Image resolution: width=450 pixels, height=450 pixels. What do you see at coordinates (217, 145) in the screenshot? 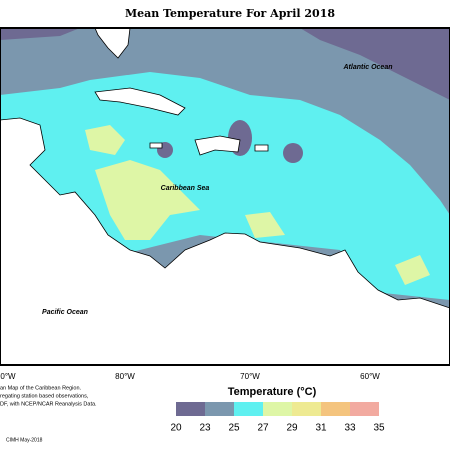
I see `hispaniola` at bounding box center [217, 145].